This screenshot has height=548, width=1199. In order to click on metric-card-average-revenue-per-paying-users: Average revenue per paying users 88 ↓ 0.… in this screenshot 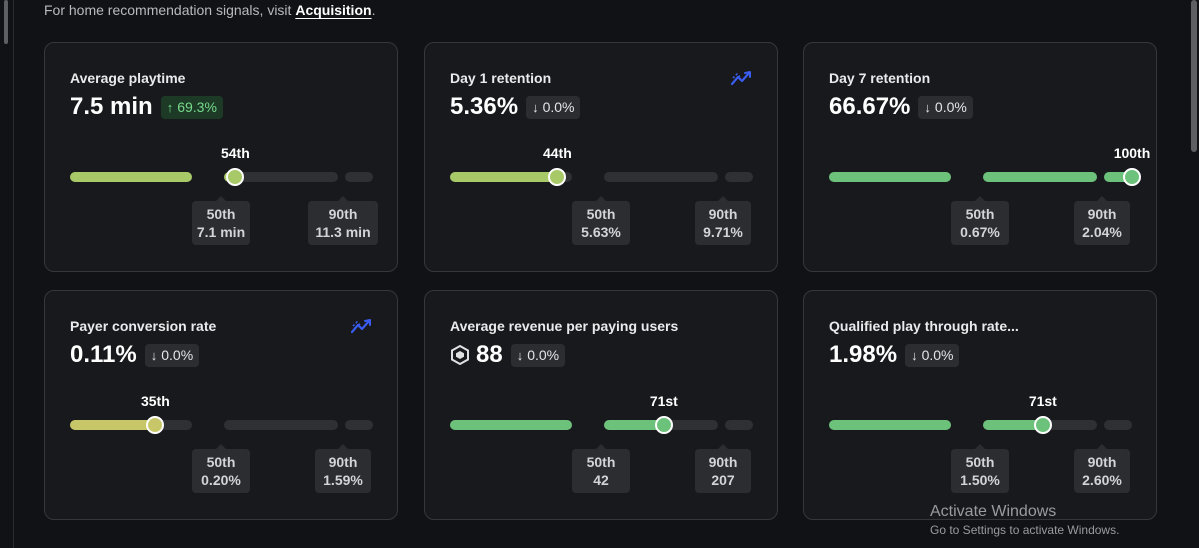, I will do `click(601, 405)`.